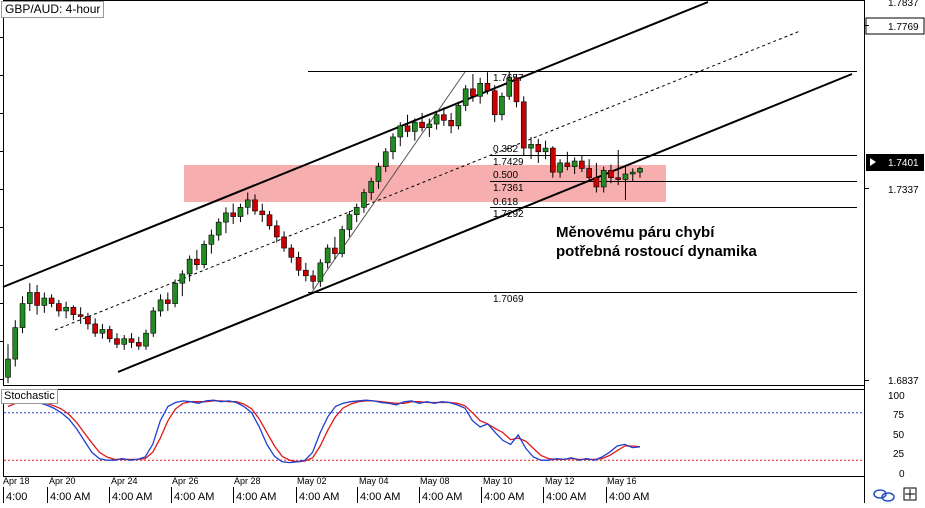 The image size is (925, 508). What do you see at coordinates (185, 481) in the screenshot?
I see `time-axis-date-label: Apr 26` at bounding box center [185, 481].